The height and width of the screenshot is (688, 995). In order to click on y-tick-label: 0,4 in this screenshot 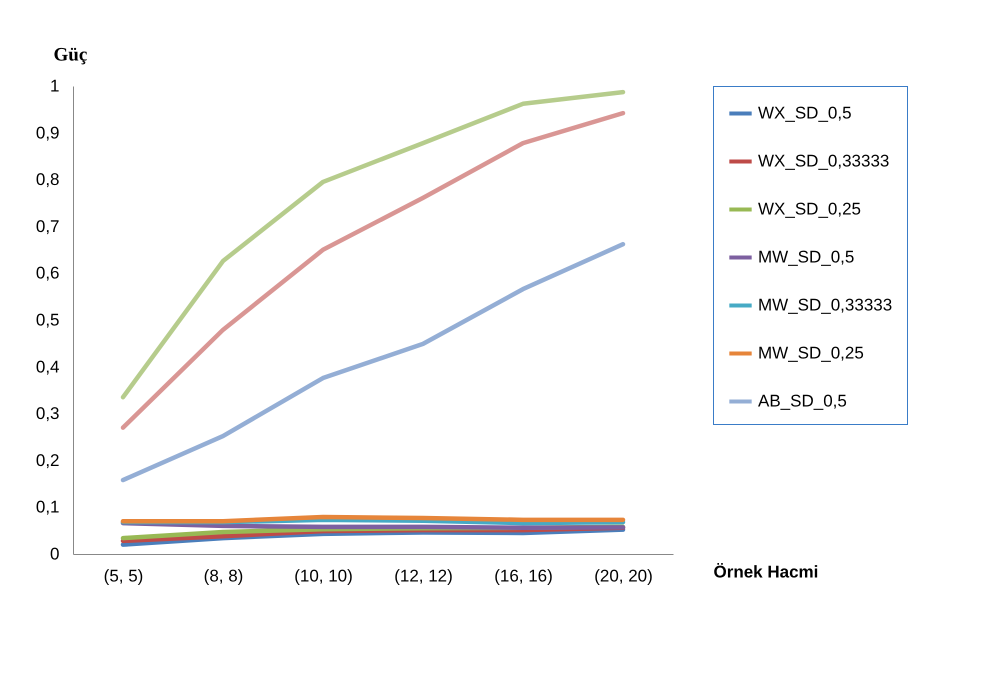, I will do `click(48, 366)`.